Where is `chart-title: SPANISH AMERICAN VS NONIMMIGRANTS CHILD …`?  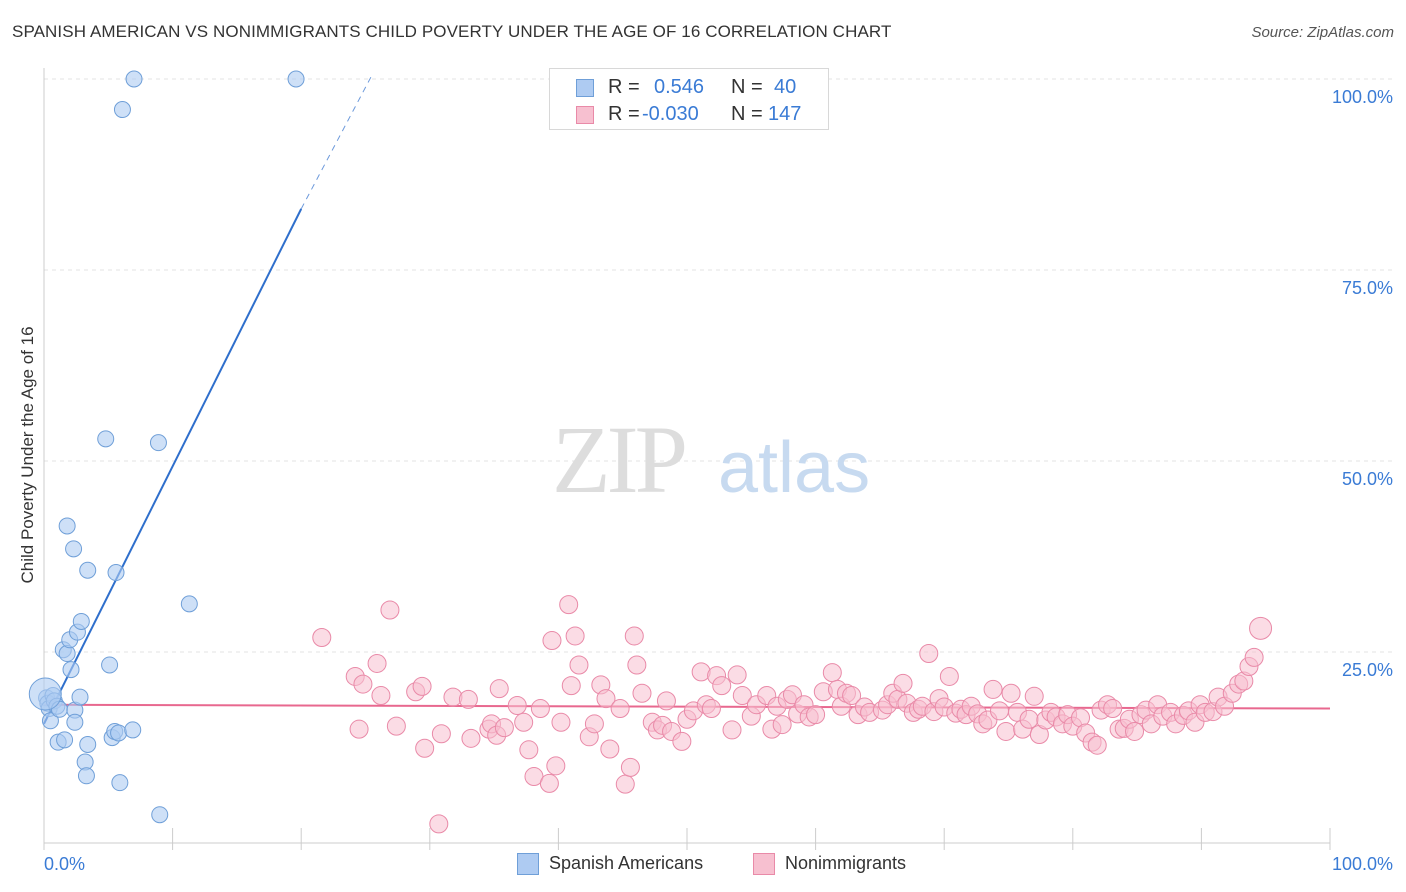
chart-title: SPANISH AMERICAN VS NONIMMIGRANTS CHILD … is located at coordinates (452, 31).